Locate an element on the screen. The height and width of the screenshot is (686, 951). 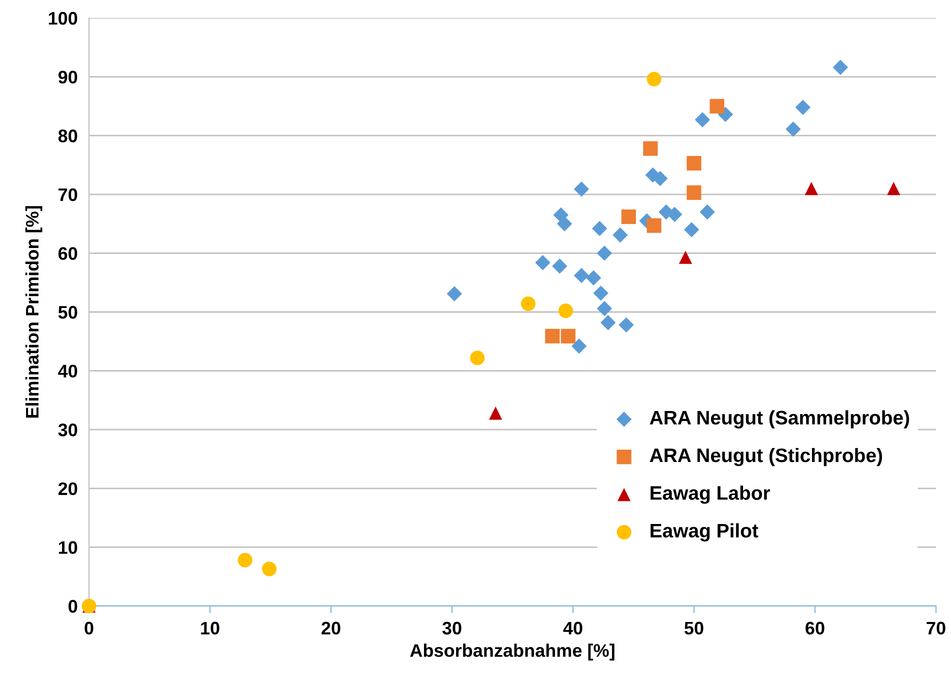
x-tick-label: 0 is located at coordinates (89, 628).